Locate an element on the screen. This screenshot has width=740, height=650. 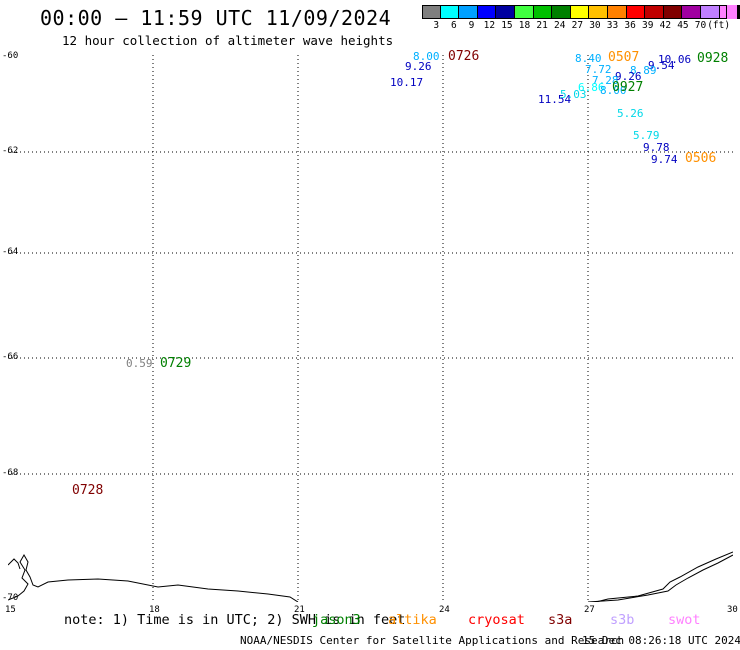
map-title: 00:00 – 11:59 UTC 11/09/2024 is located at coordinates (216, 18).